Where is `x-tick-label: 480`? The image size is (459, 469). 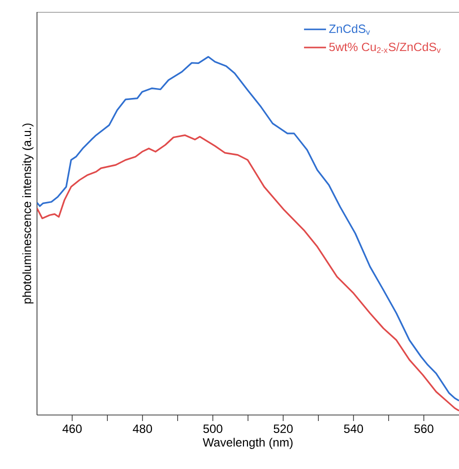
x-tick-label: 480 is located at coordinates (142, 428).